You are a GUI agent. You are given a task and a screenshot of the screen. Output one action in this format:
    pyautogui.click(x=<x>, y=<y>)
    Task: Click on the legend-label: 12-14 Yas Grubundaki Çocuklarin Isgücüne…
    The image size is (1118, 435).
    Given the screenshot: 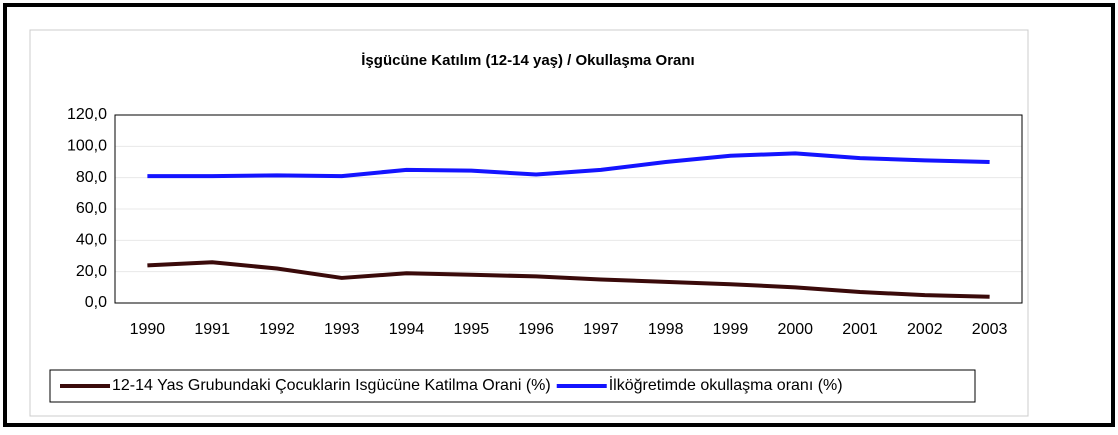 What is the action you would take?
    pyautogui.click(x=331, y=385)
    